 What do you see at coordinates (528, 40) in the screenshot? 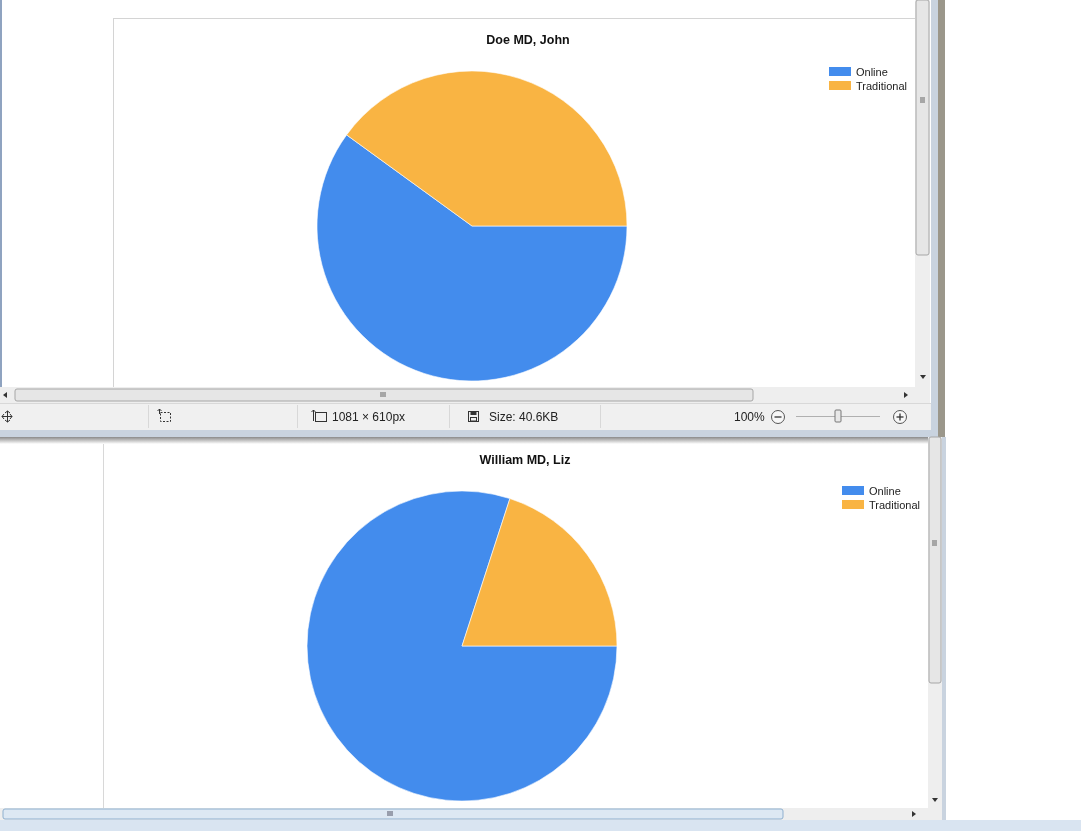
I see `chart-title: Doe MD, John` at bounding box center [528, 40].